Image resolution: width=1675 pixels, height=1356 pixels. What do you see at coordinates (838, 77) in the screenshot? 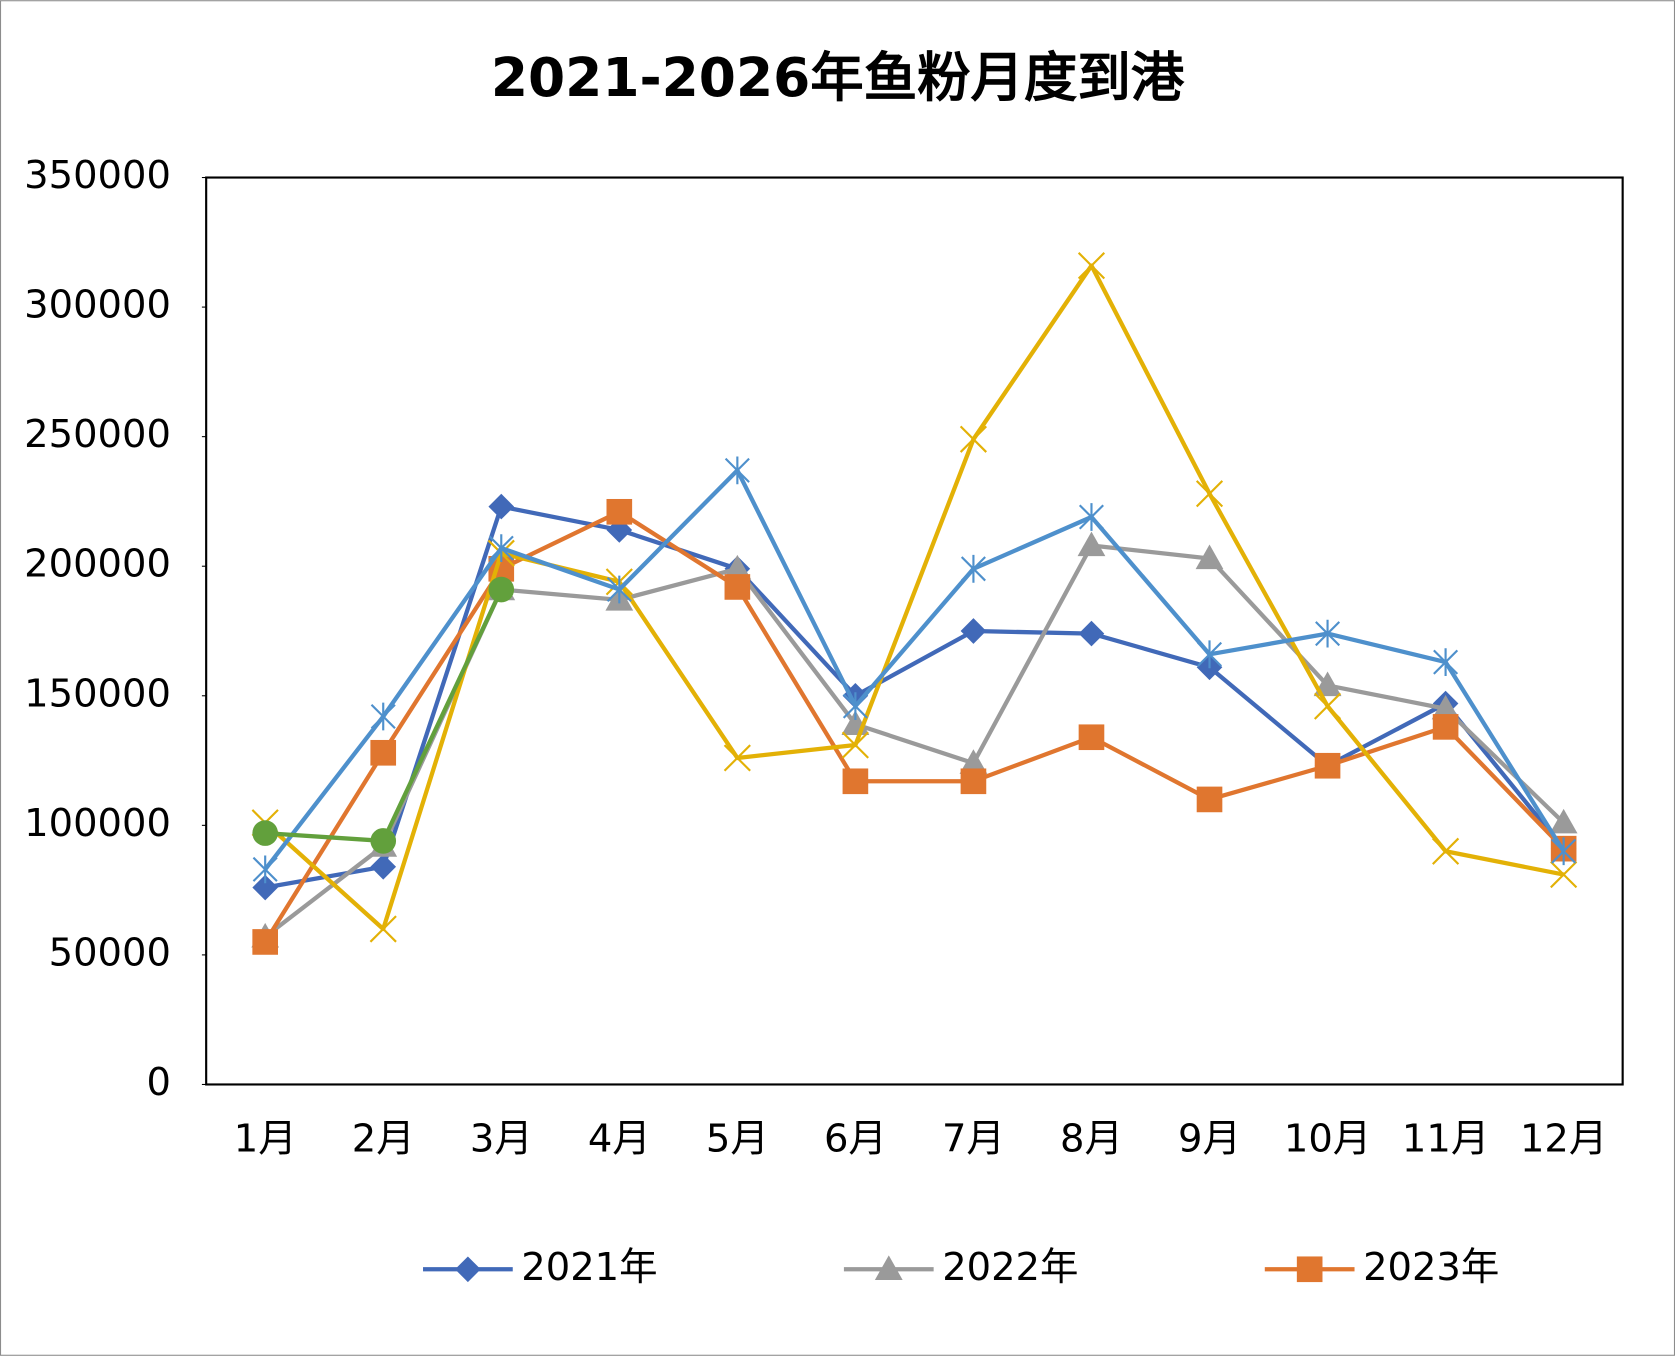
I see `chart-title: 2021-2026年鱼粉月度到港` at bounding box center [838, 77].